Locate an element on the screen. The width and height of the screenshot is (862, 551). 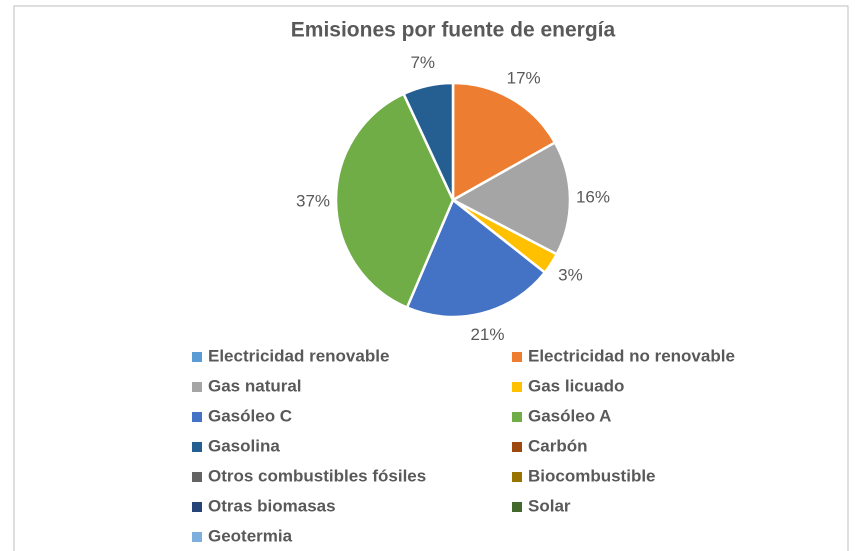
legend-label: Electricidad no renovable is located at coordinates (631, 355).